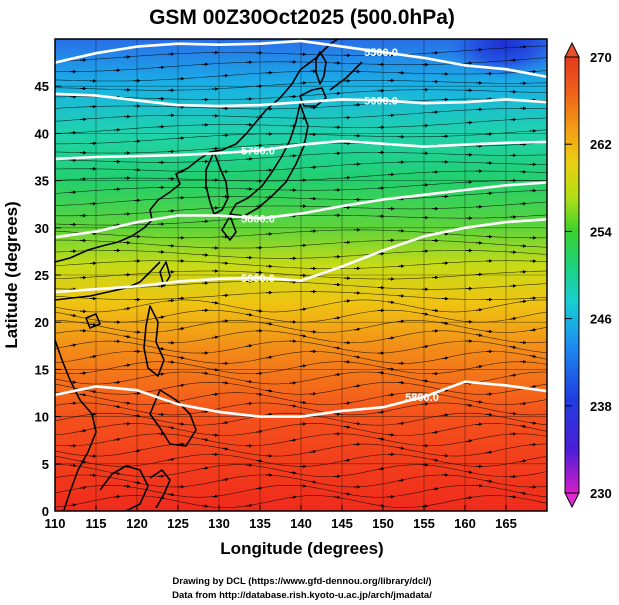 This screenshot has height=605, width=619. I want to click on contour-line-5600.0, so click(301, 100).